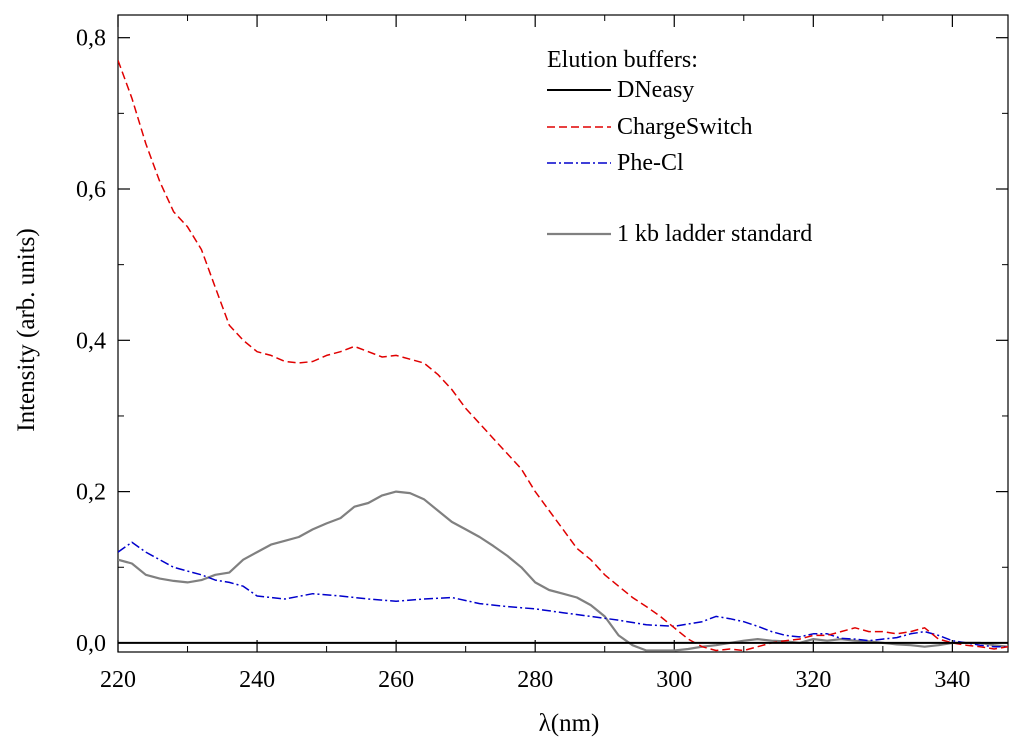 The image size is (1010, 738). Describe the element at coordinates (952, 680) in the screenshot. I see `x-tick-label: 340` at that location.